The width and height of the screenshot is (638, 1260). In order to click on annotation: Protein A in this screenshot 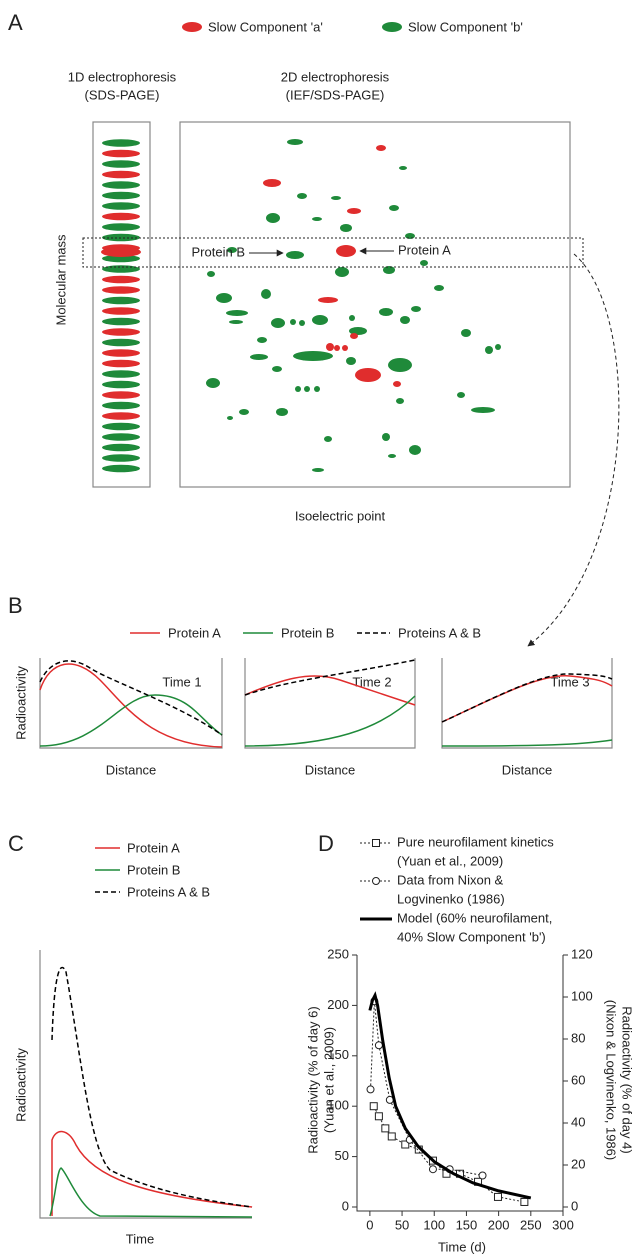, I will do `click(424, 249)`.